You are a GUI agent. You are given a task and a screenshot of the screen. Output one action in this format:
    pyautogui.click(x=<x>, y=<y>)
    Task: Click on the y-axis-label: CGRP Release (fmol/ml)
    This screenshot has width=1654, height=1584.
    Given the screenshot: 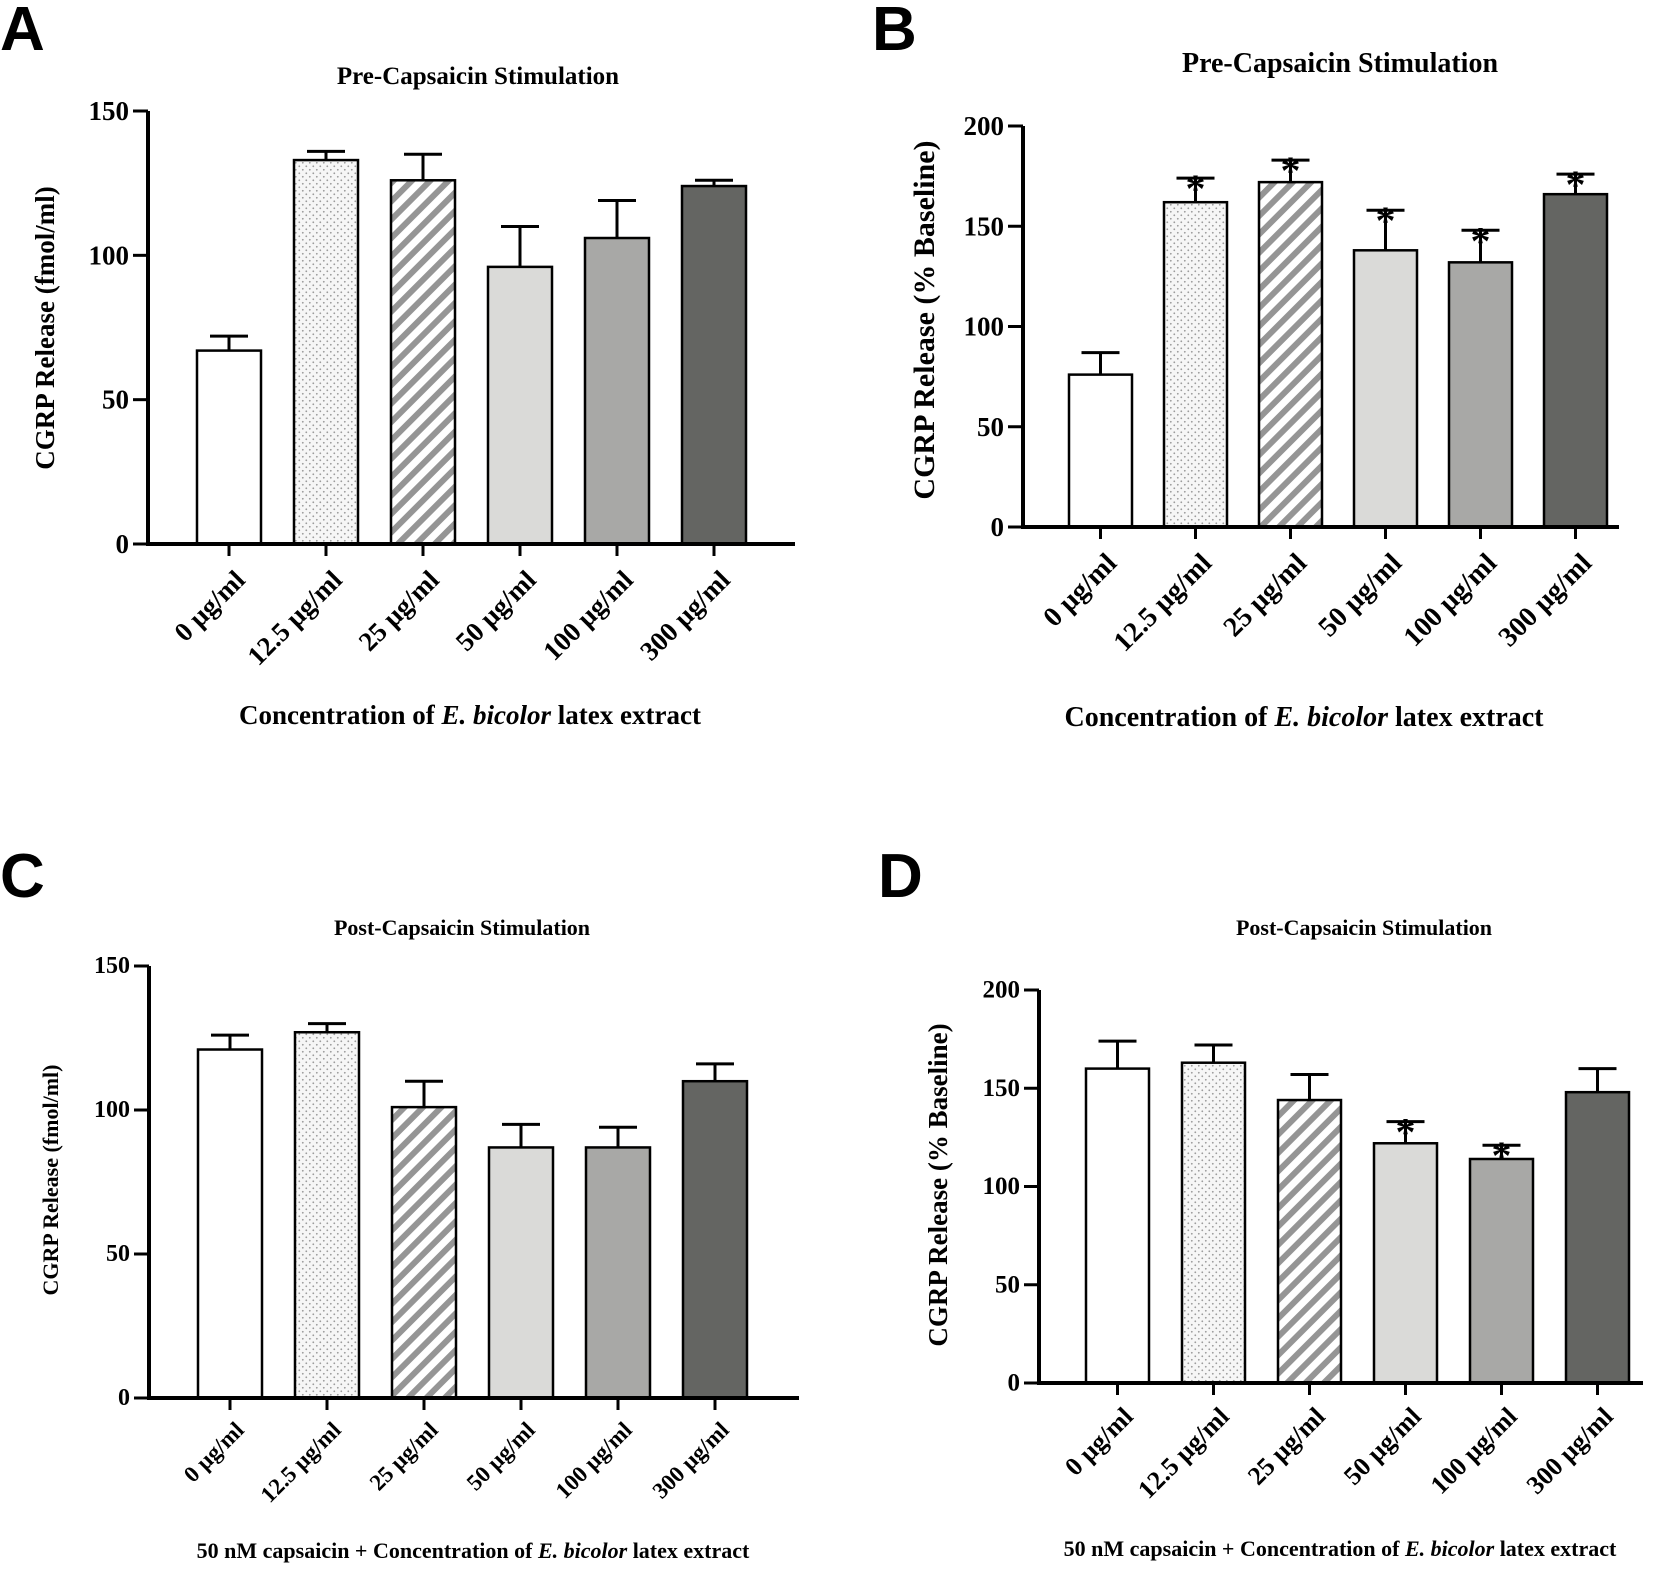 What is the action you would take?
    pyautogui.click(x=50, y=1180)
    